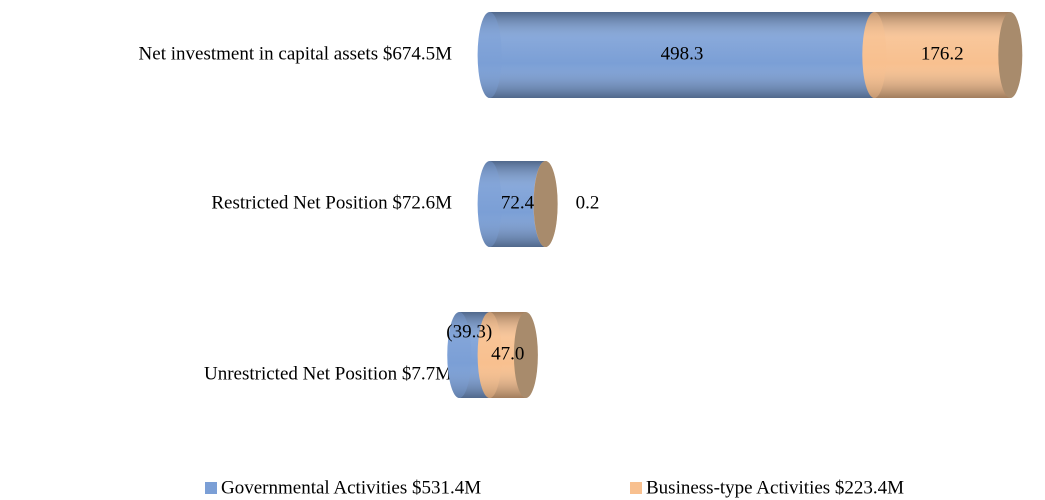 The height and width of the screenshot is (500, 1045). Describe the element at coordinates (775, 487) in the screenshot. I see `legend-label: Business-type Activities $223.4M` at that location.